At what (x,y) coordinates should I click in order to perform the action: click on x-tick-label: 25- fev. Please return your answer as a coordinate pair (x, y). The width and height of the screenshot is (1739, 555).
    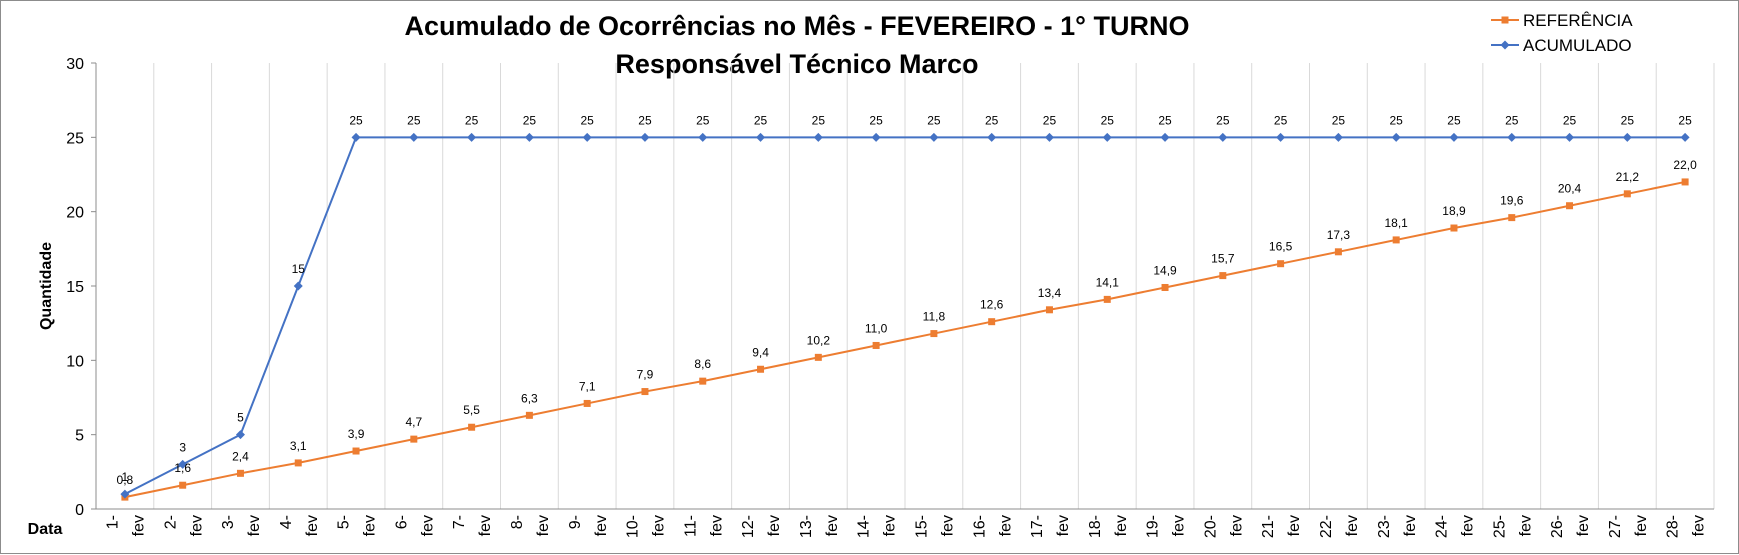
    Looking at the image, I should click on (1512, 526).